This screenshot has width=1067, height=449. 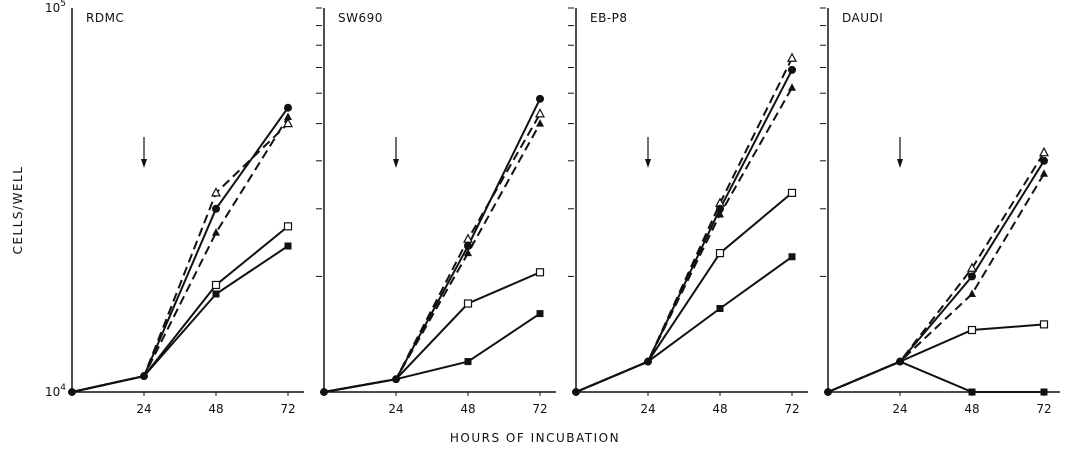 What do you see at coordinates (18, 210) in the screenshot?
I see `y-axis-label: CELLS/WELL` at bounding box center [18, 210].